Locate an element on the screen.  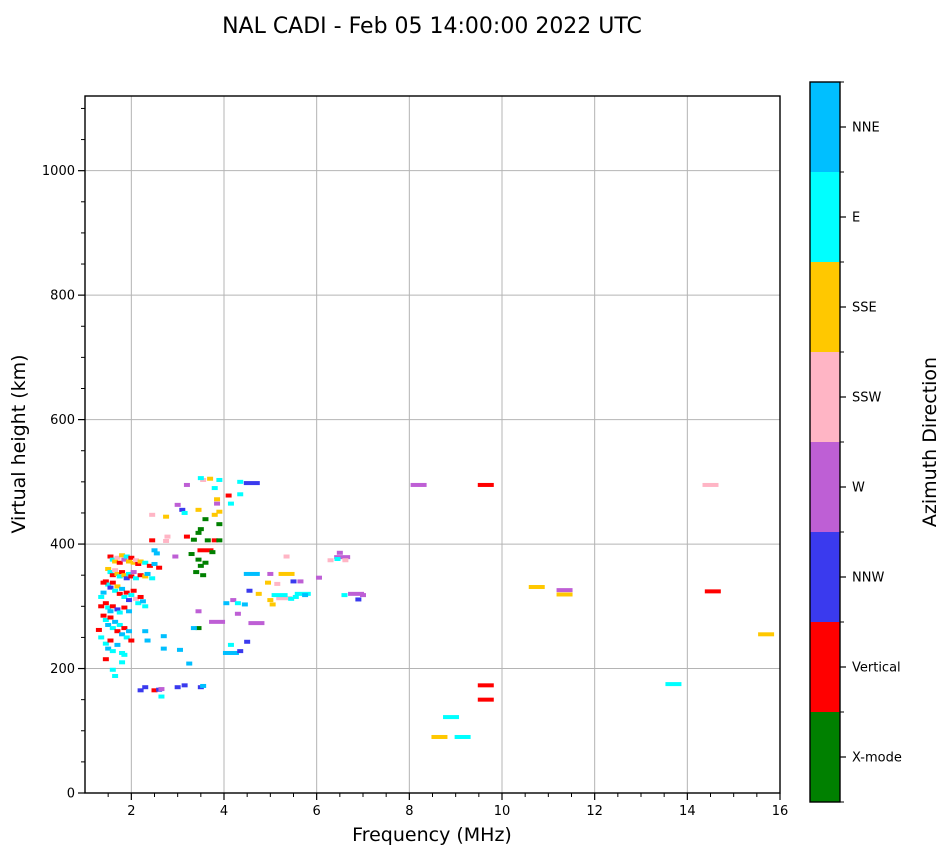
y-tick-label: 800 is located at coordinates (62, 296).